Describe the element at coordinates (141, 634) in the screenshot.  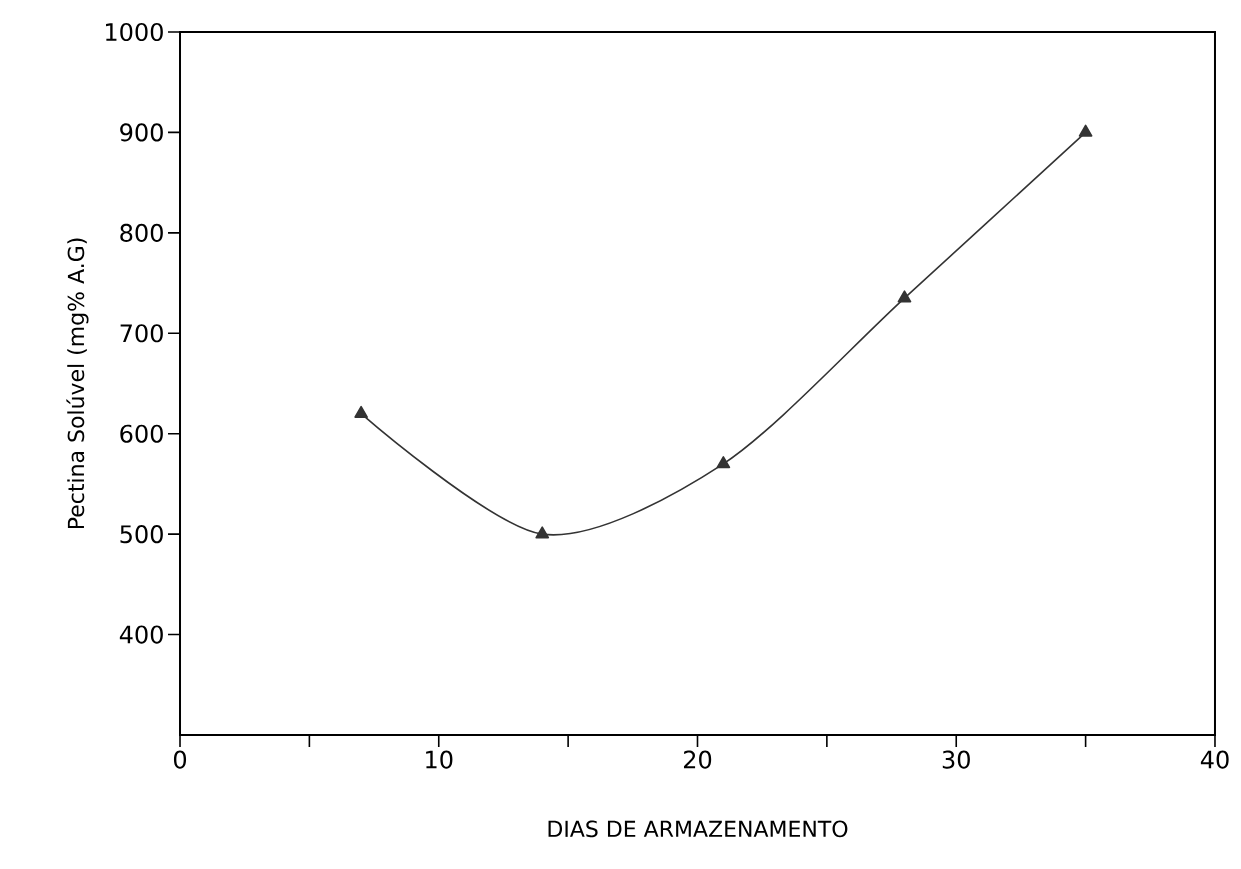
I see `y-tick-label: 400` at that location.